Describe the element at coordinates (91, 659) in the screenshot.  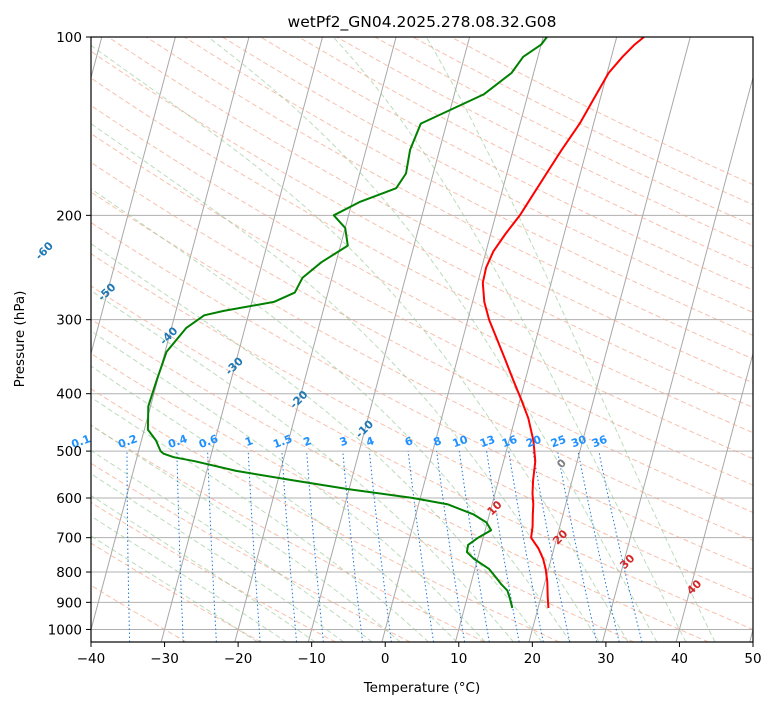
I see `x-tick-label: −40` at that location.